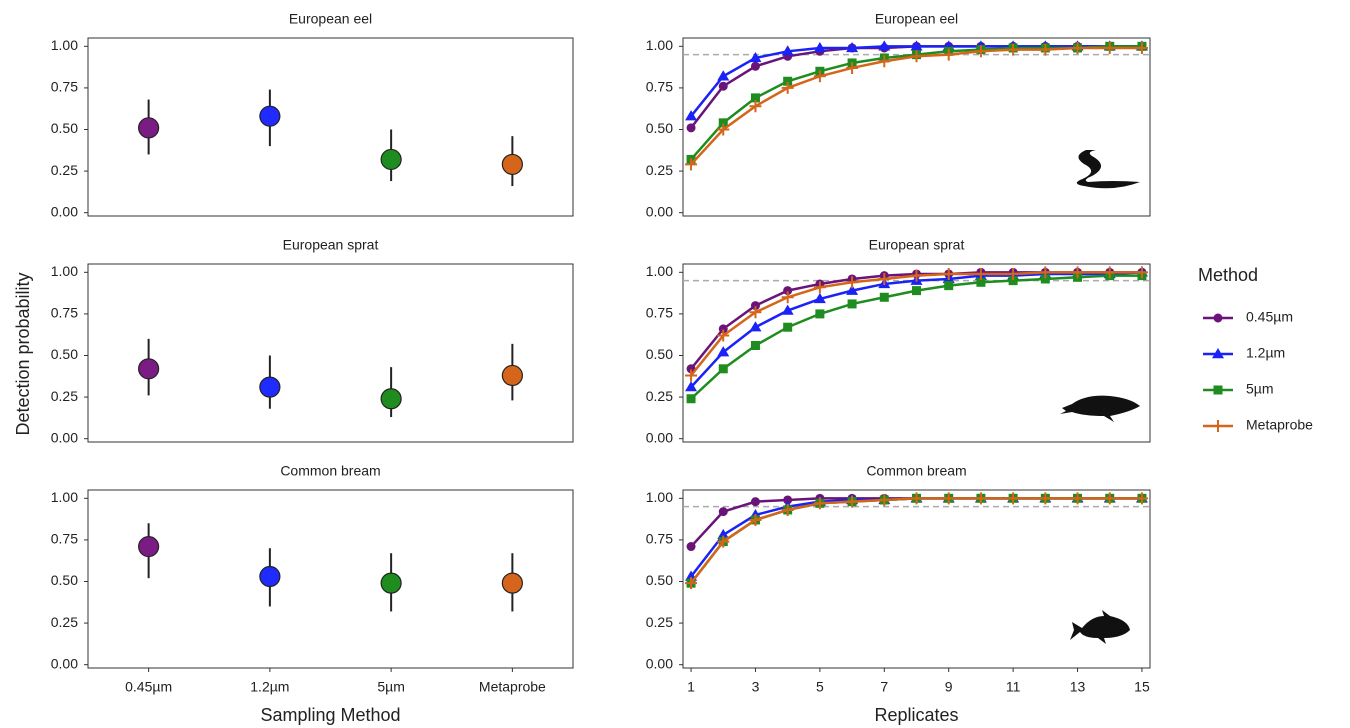  I want to click on panel-title: European eel, so click(916, 19).